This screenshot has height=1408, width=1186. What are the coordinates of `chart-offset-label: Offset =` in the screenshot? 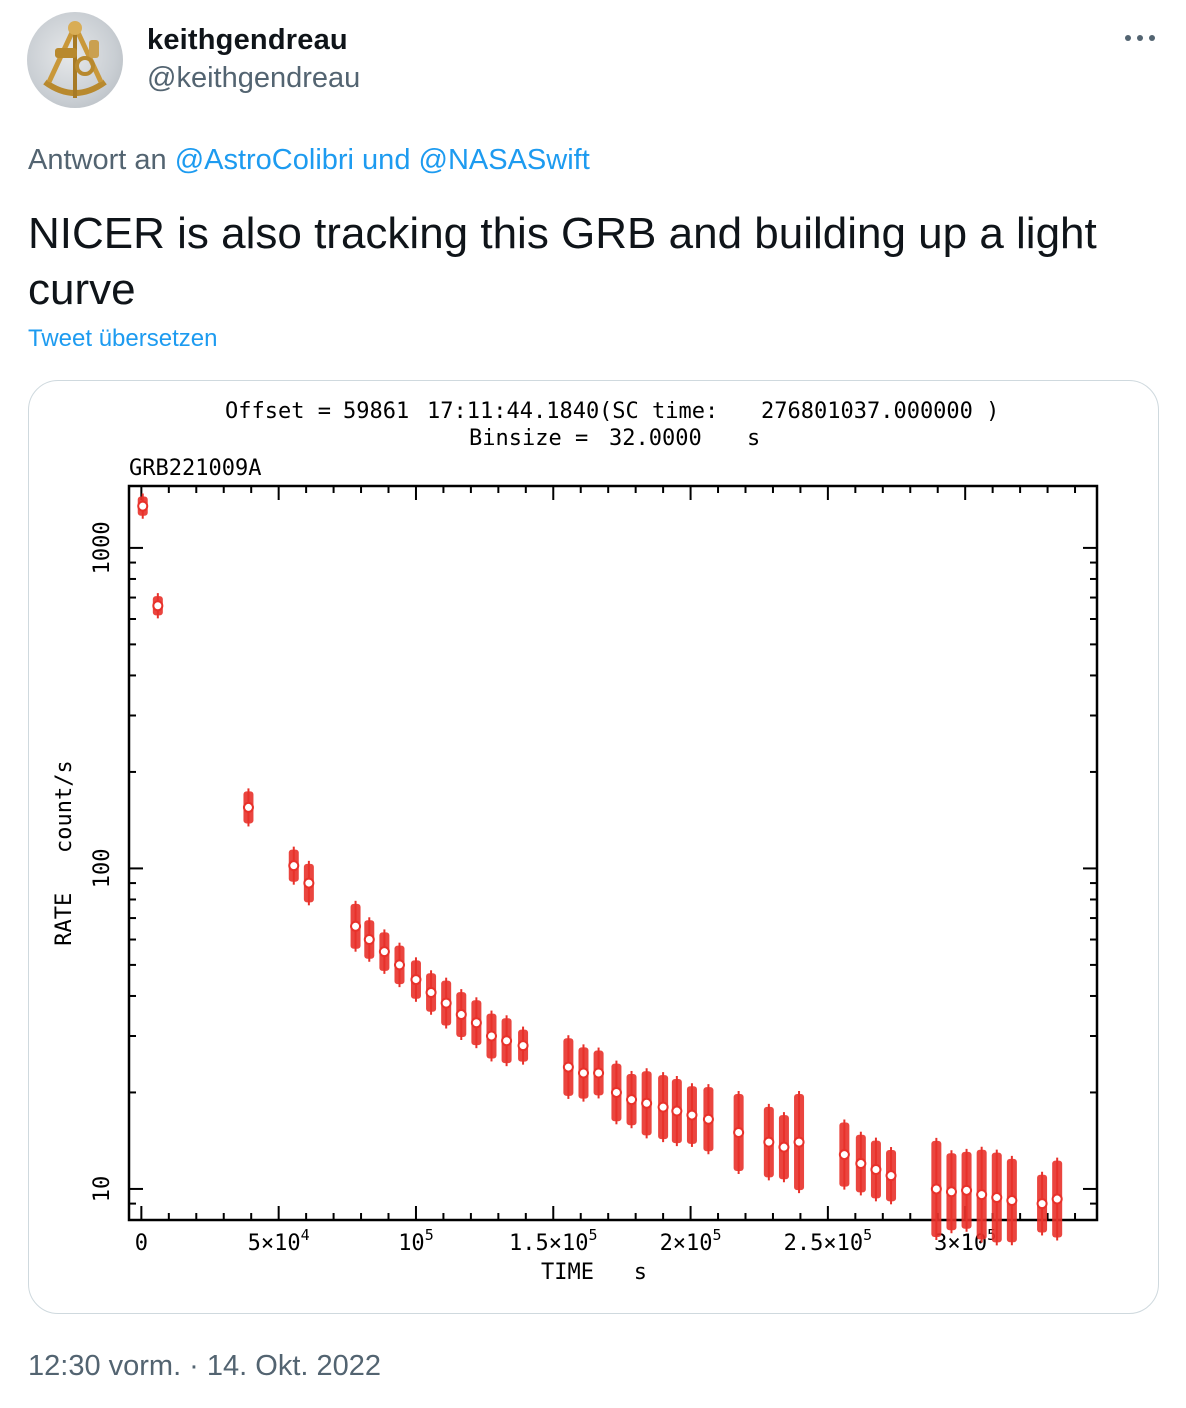 It's located at (278, 411).